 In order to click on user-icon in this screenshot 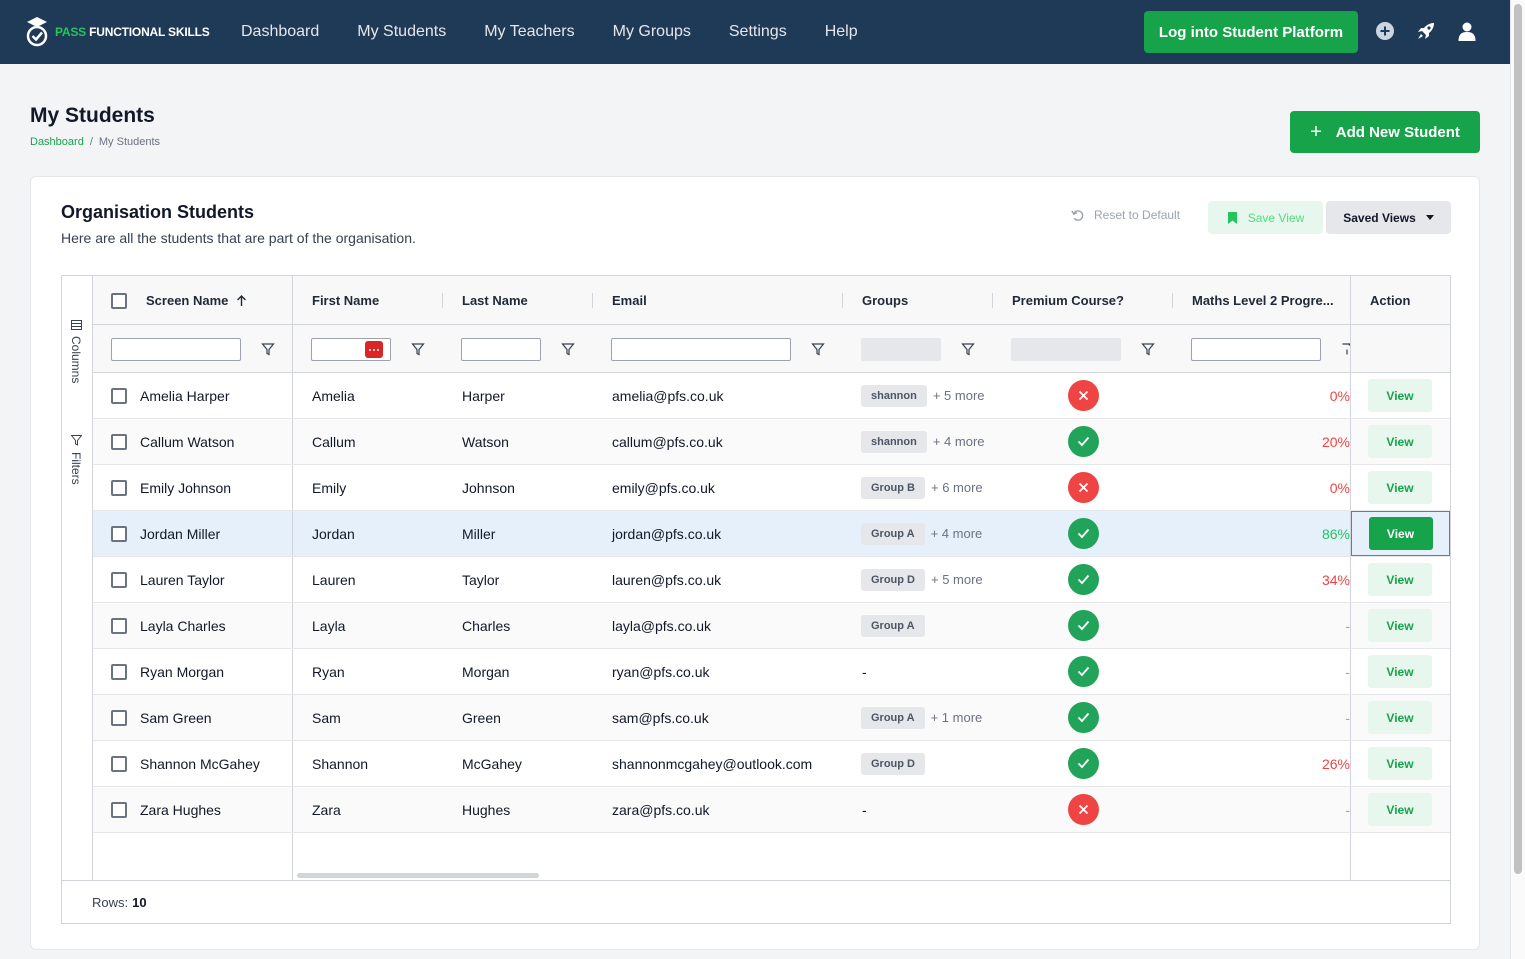, I will do `click(1467, 31)`.